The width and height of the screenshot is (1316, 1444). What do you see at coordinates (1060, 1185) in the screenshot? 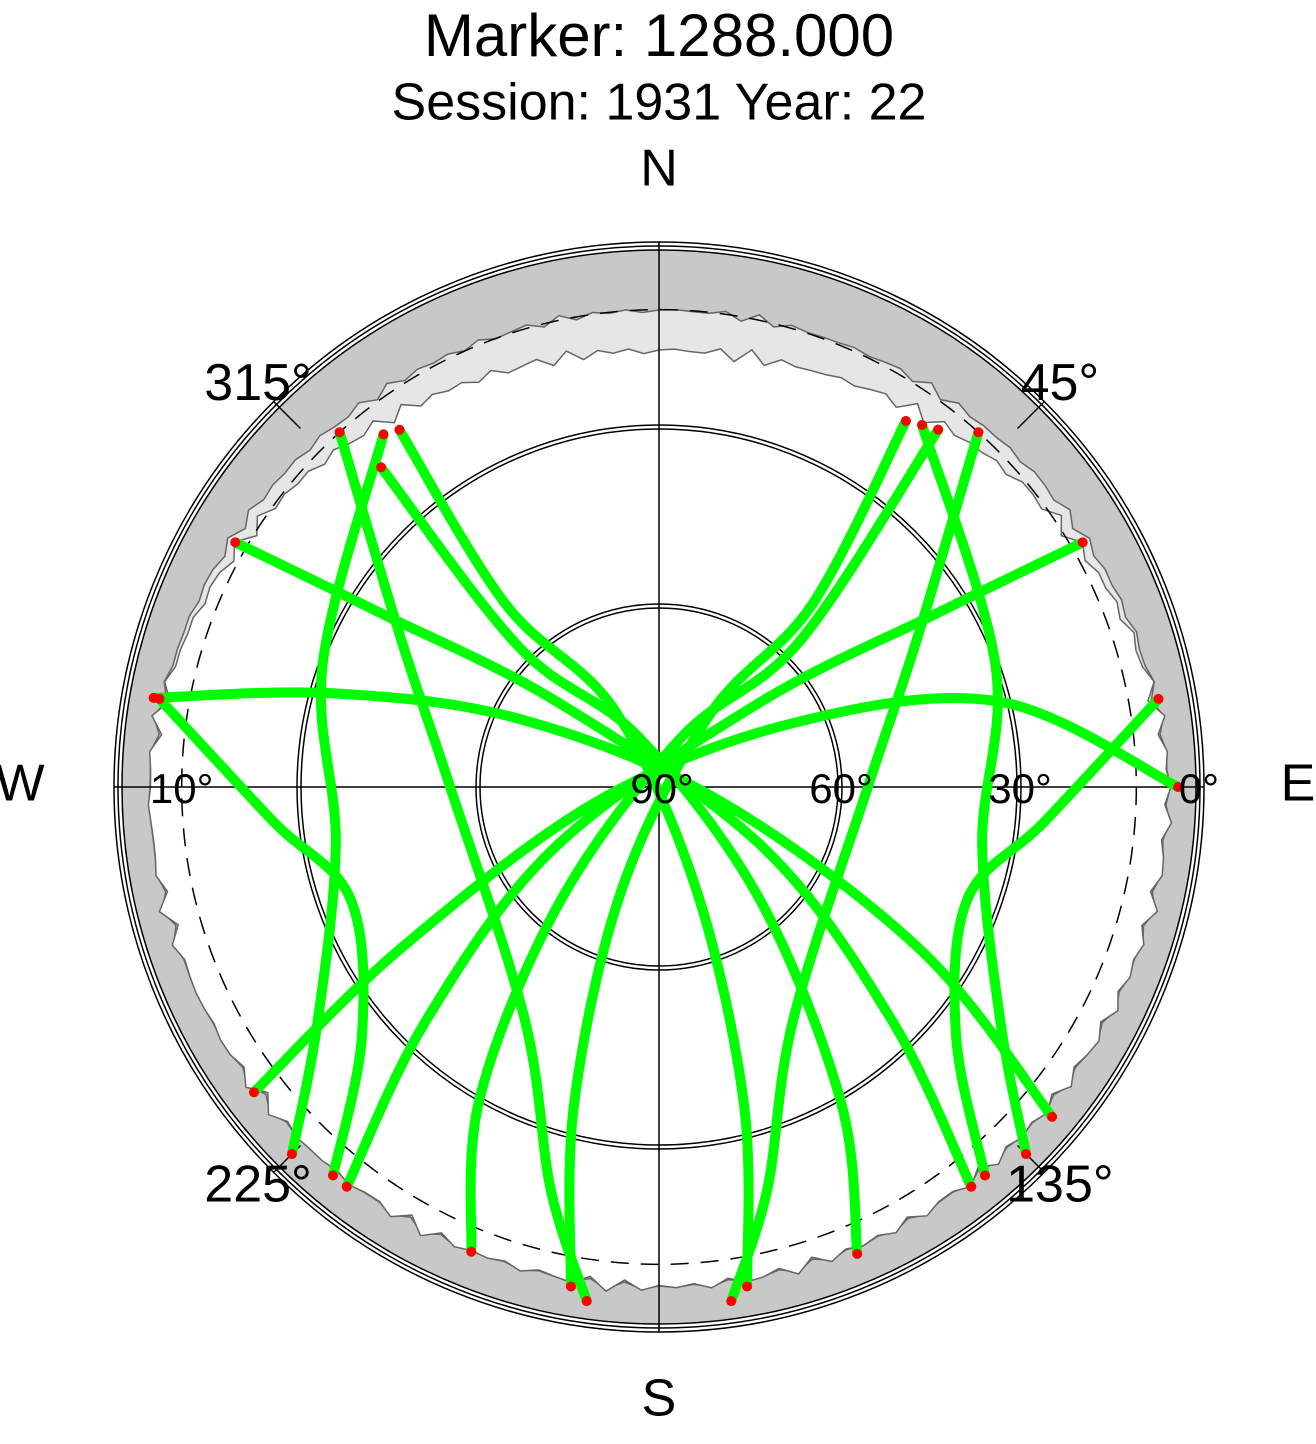
I see `azimuth-label: 135°` at bounding box center [1060, 1185].